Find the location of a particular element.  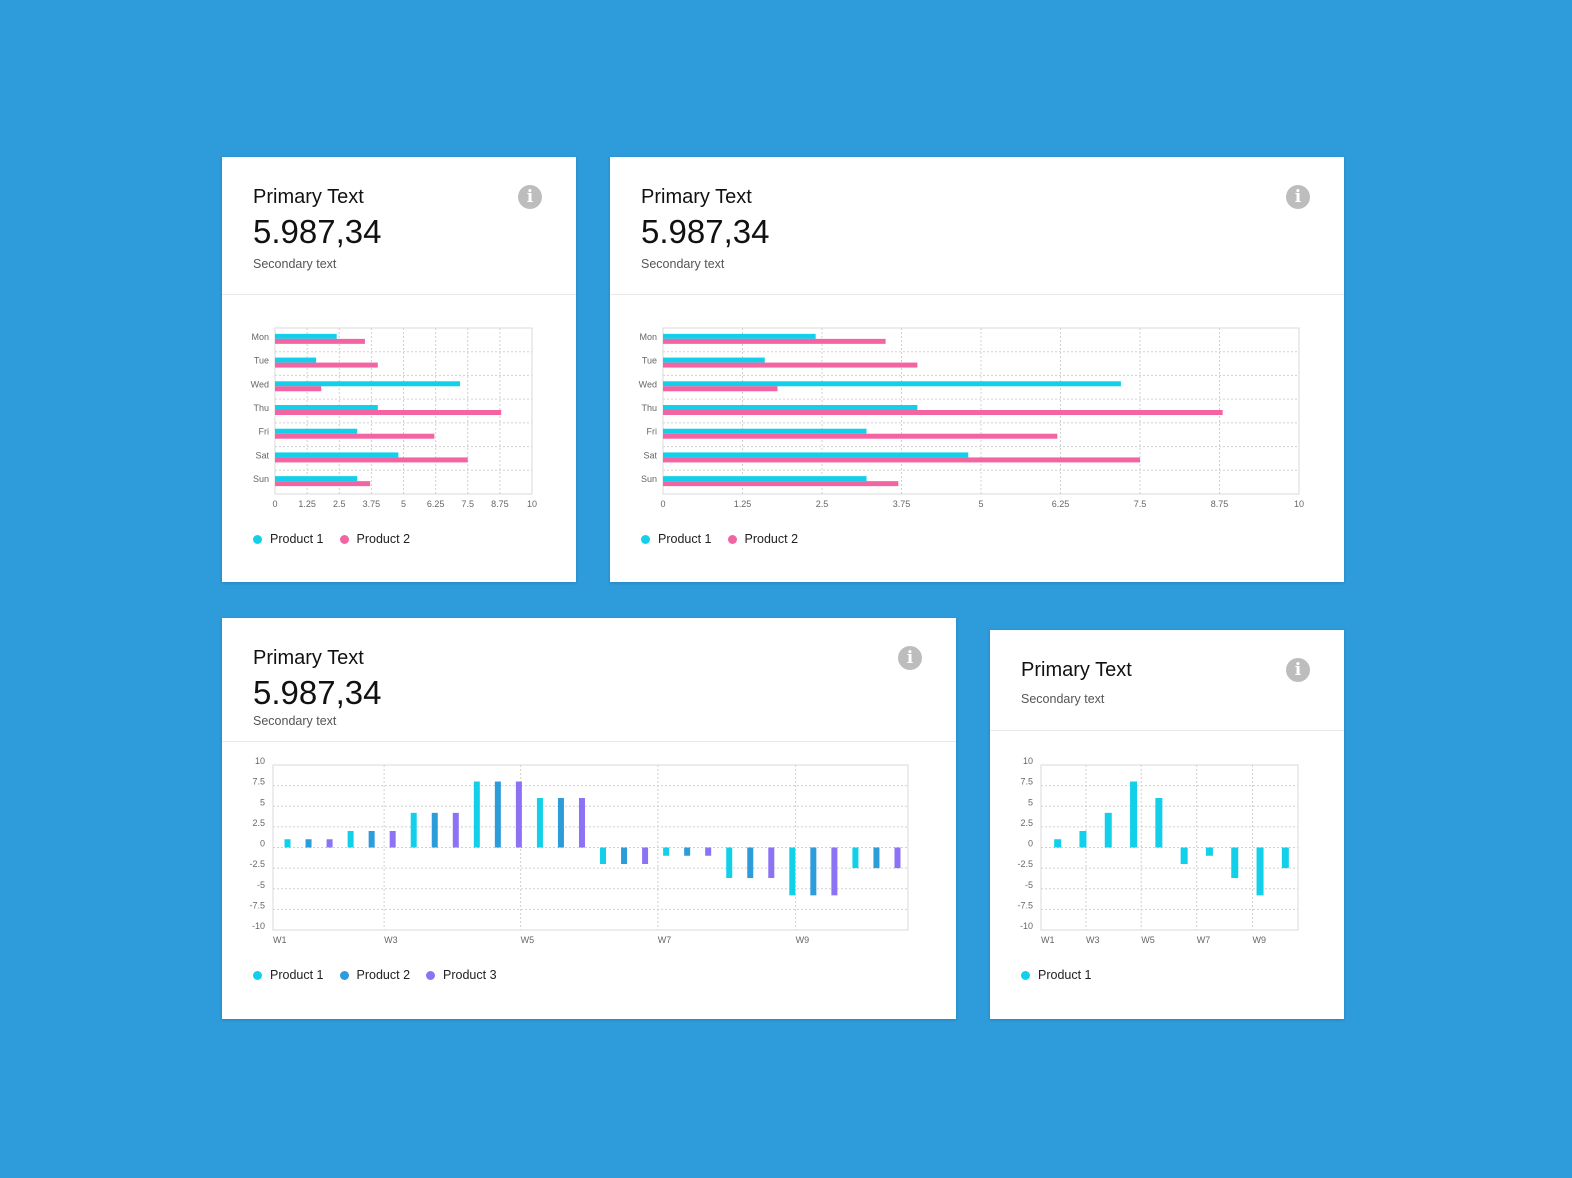

y-tick-label: 10 is located at coordinates (1028, 761).